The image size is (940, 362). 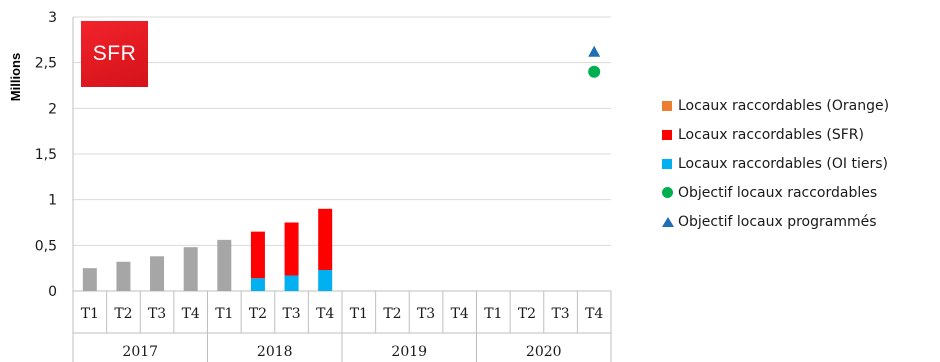 I want to click on legend-item-oi-tiers: Locaux raccordables (OI tiers), so click(x=775, y=163).